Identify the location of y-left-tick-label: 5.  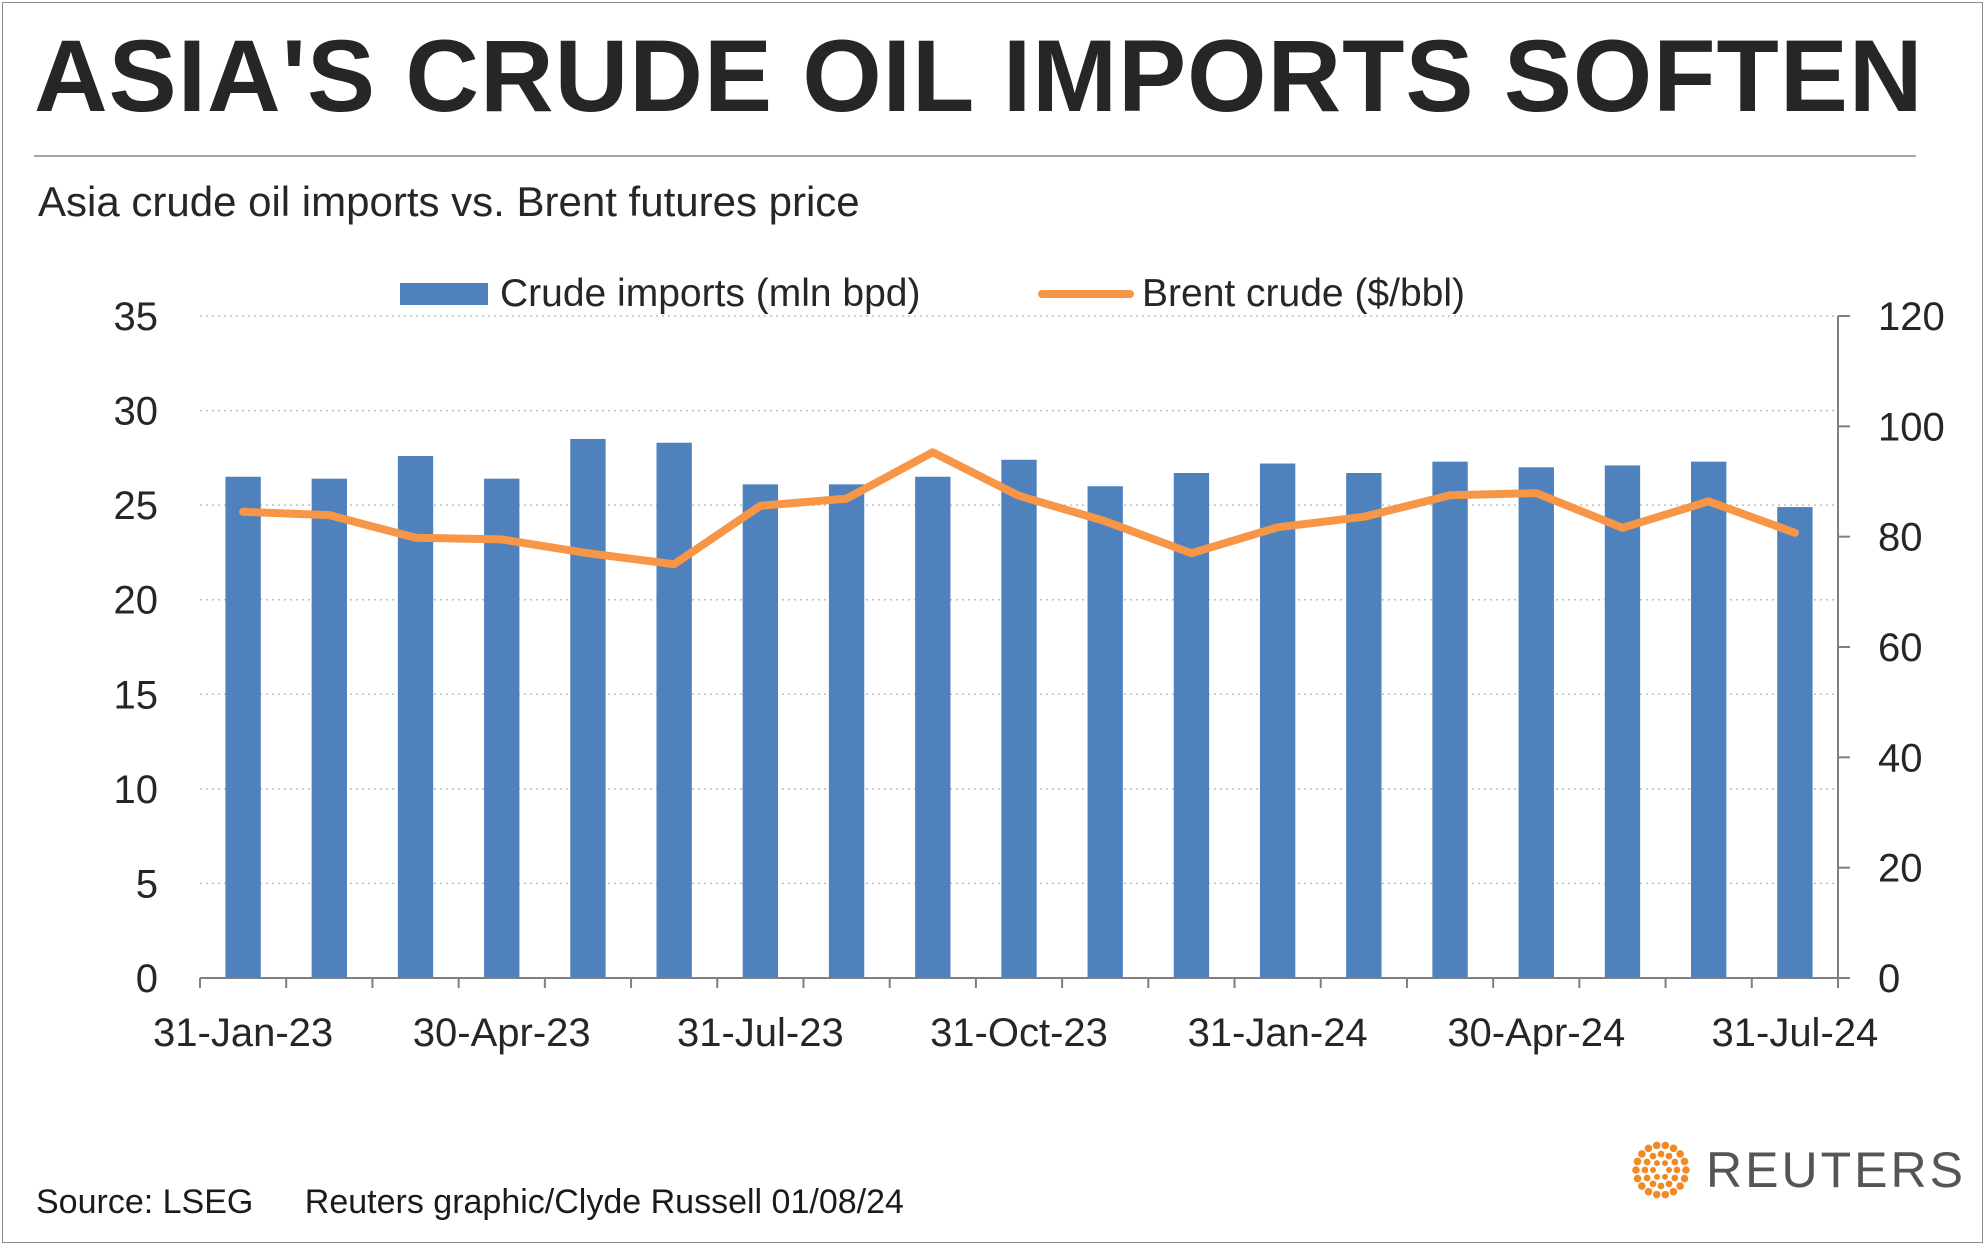
(147, 884).